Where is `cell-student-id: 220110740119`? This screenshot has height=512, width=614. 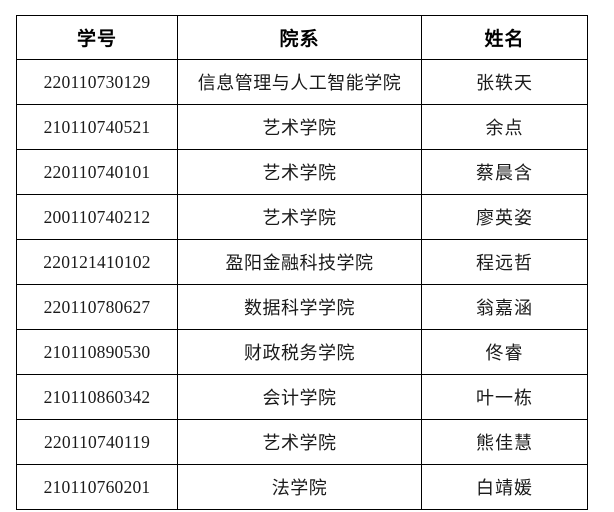
cell-student-id: 220110740119 is located at coordinates (97, 442).